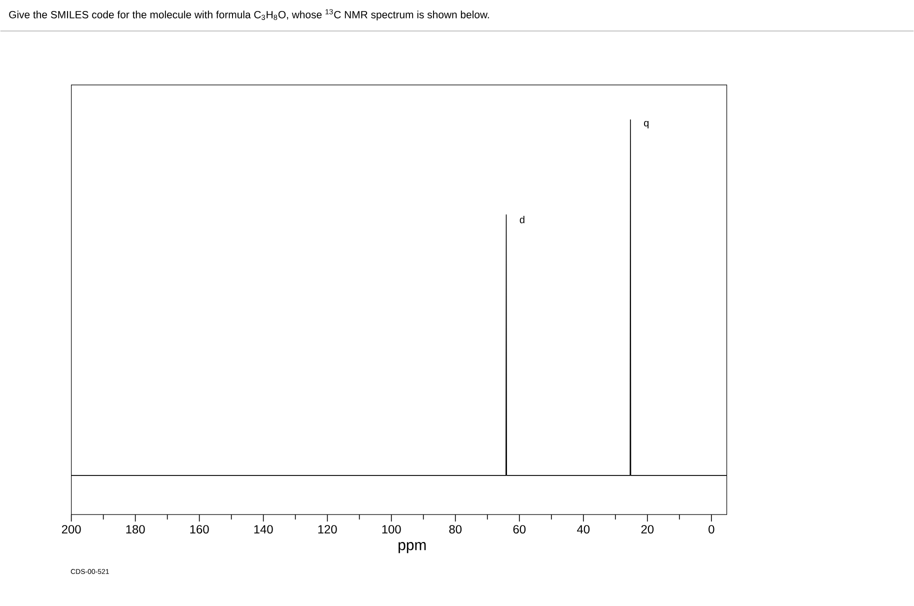 The image size is (914, 606). Describe the element at coordinates (412, 547) in the screenshot. I see `x-axis-title: ppm` at that location.